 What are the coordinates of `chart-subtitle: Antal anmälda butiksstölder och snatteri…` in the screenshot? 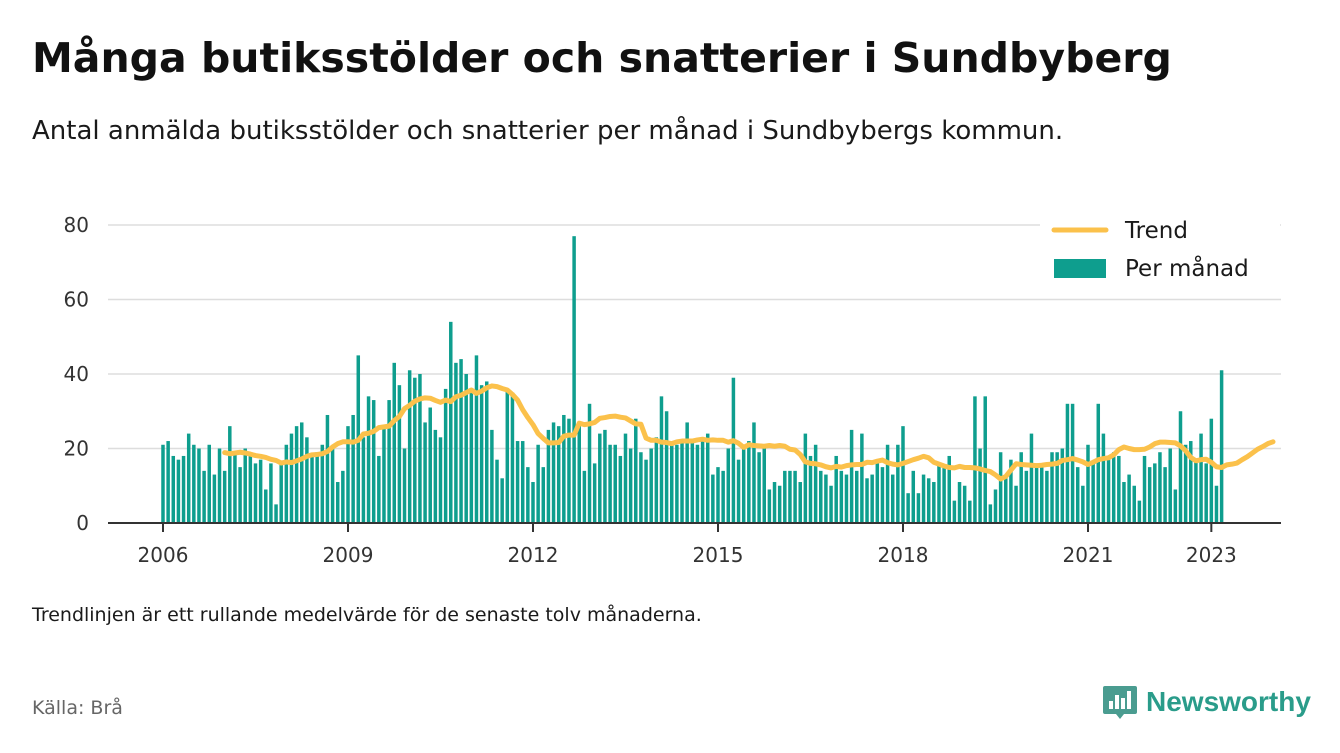 It's located at (548, 131).